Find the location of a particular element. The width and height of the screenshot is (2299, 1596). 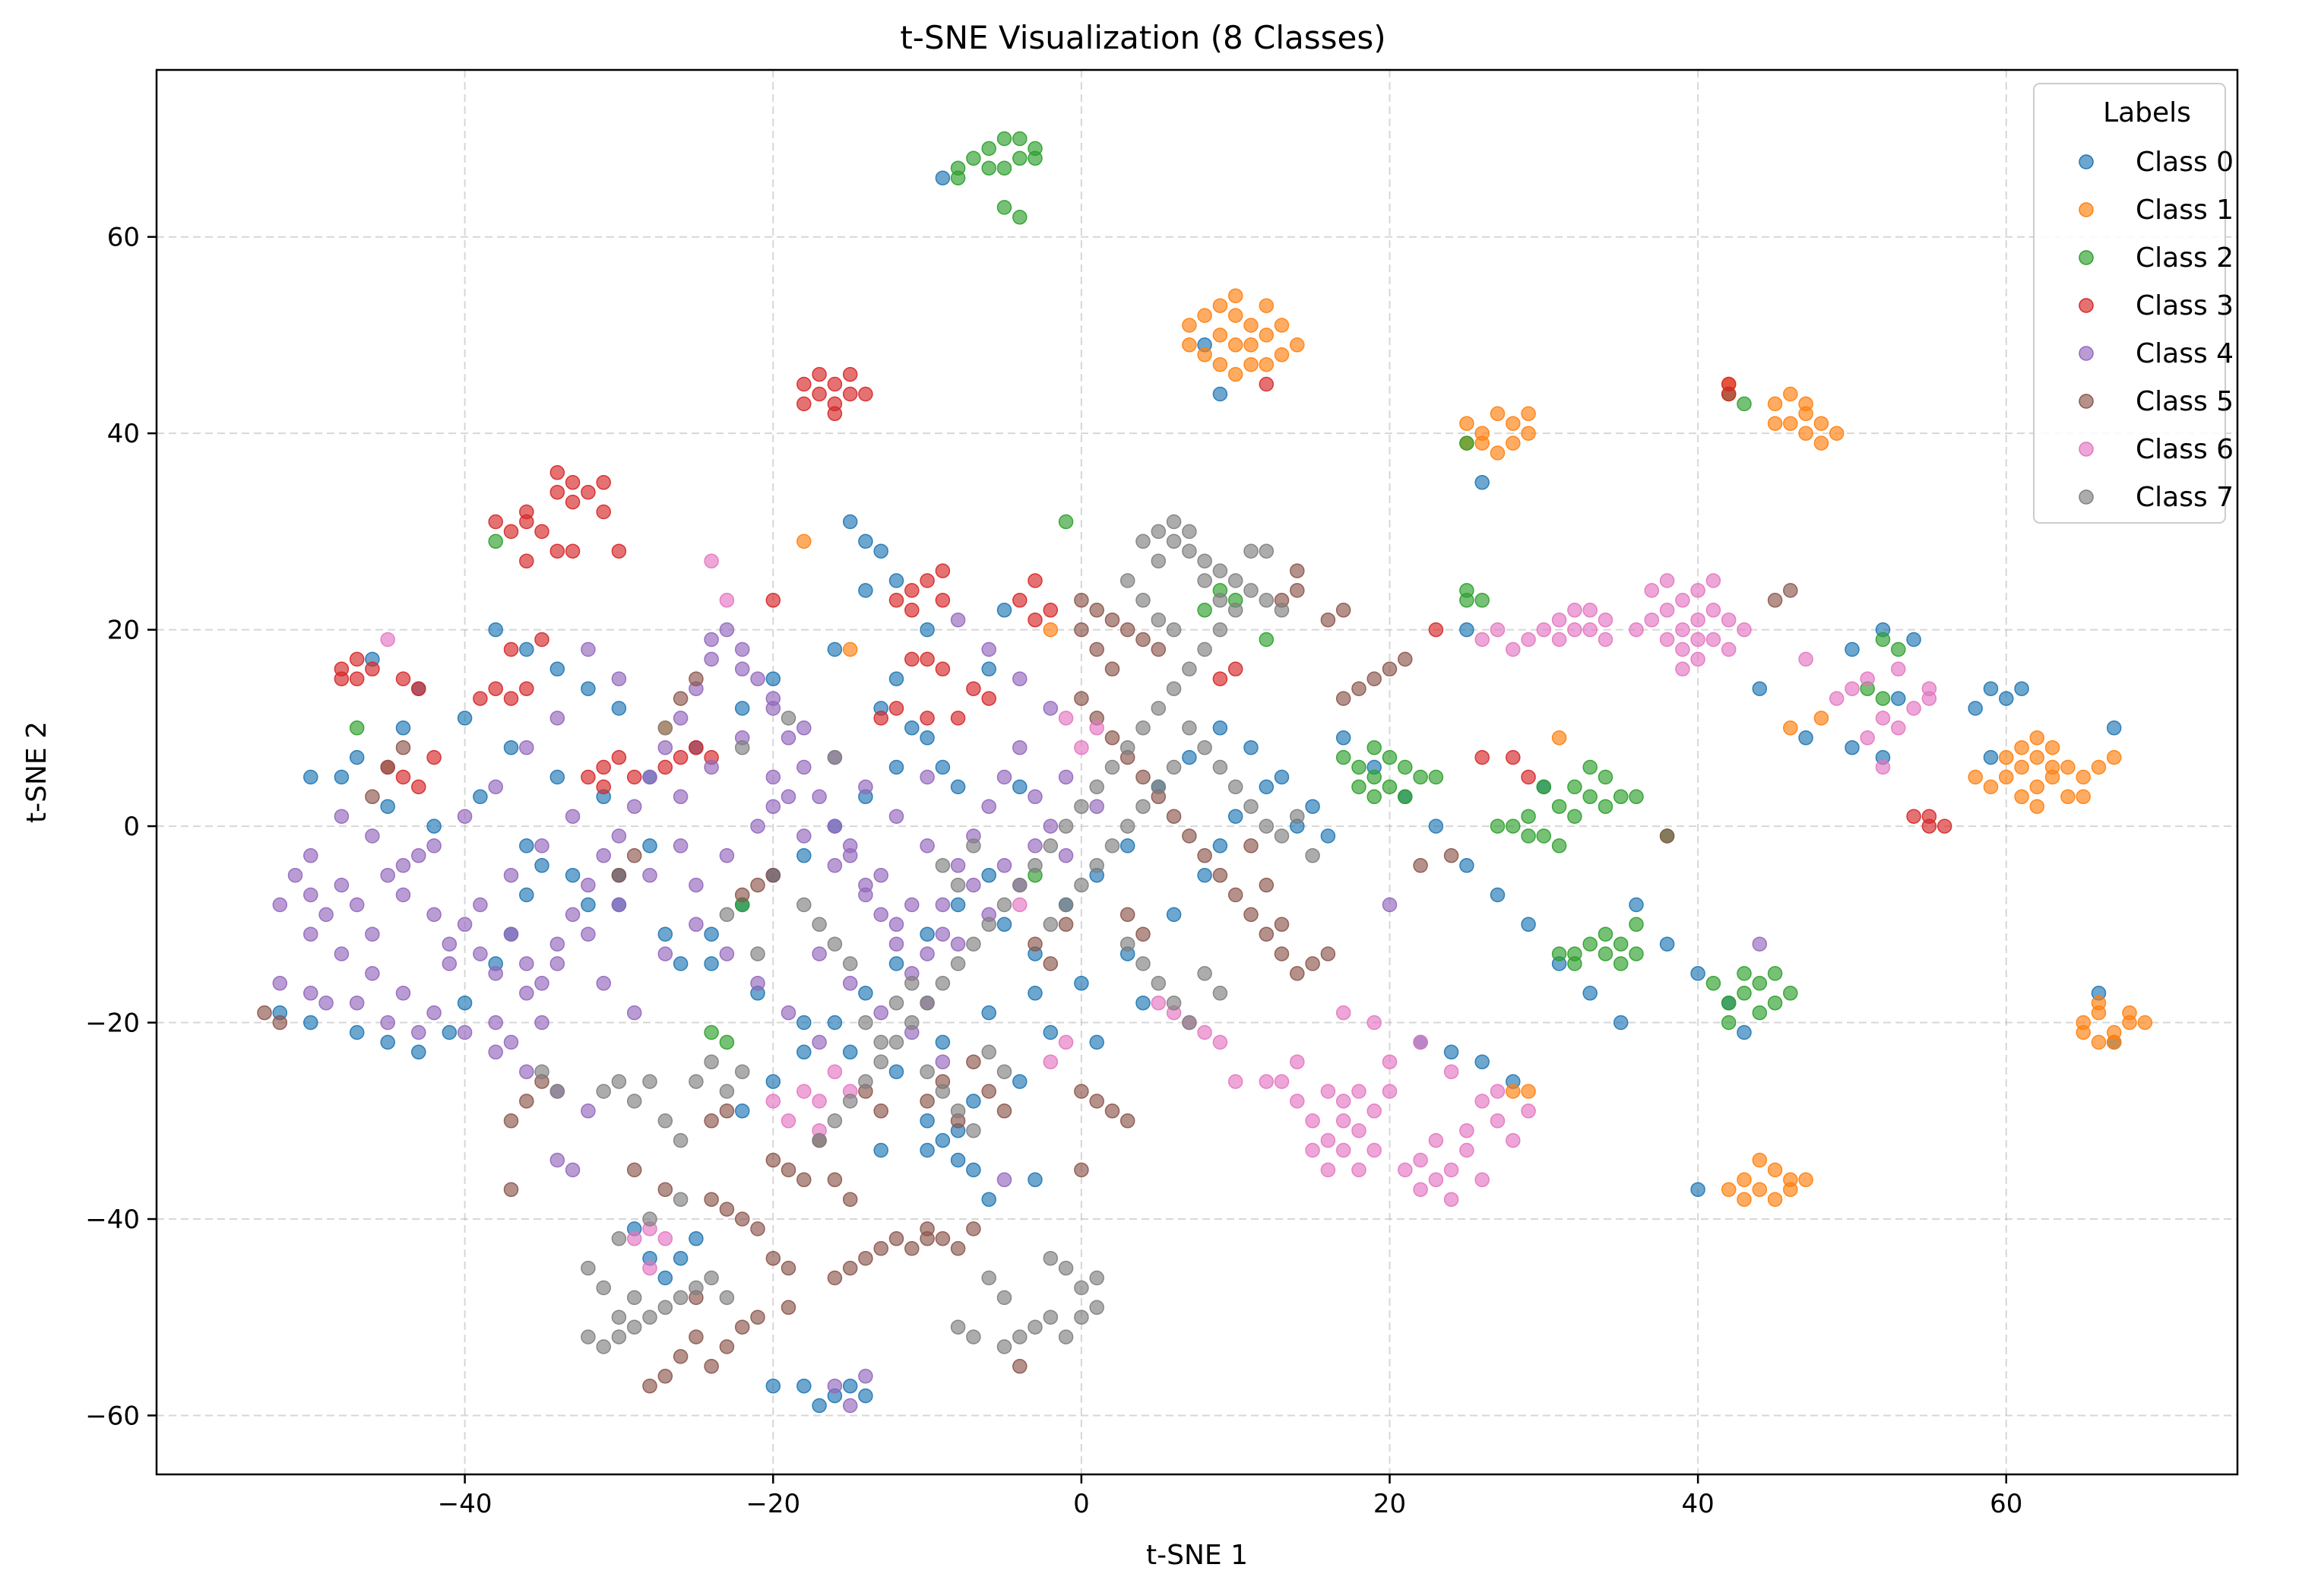

y-tick-label: −60 is located at coordinates (113, 1416).